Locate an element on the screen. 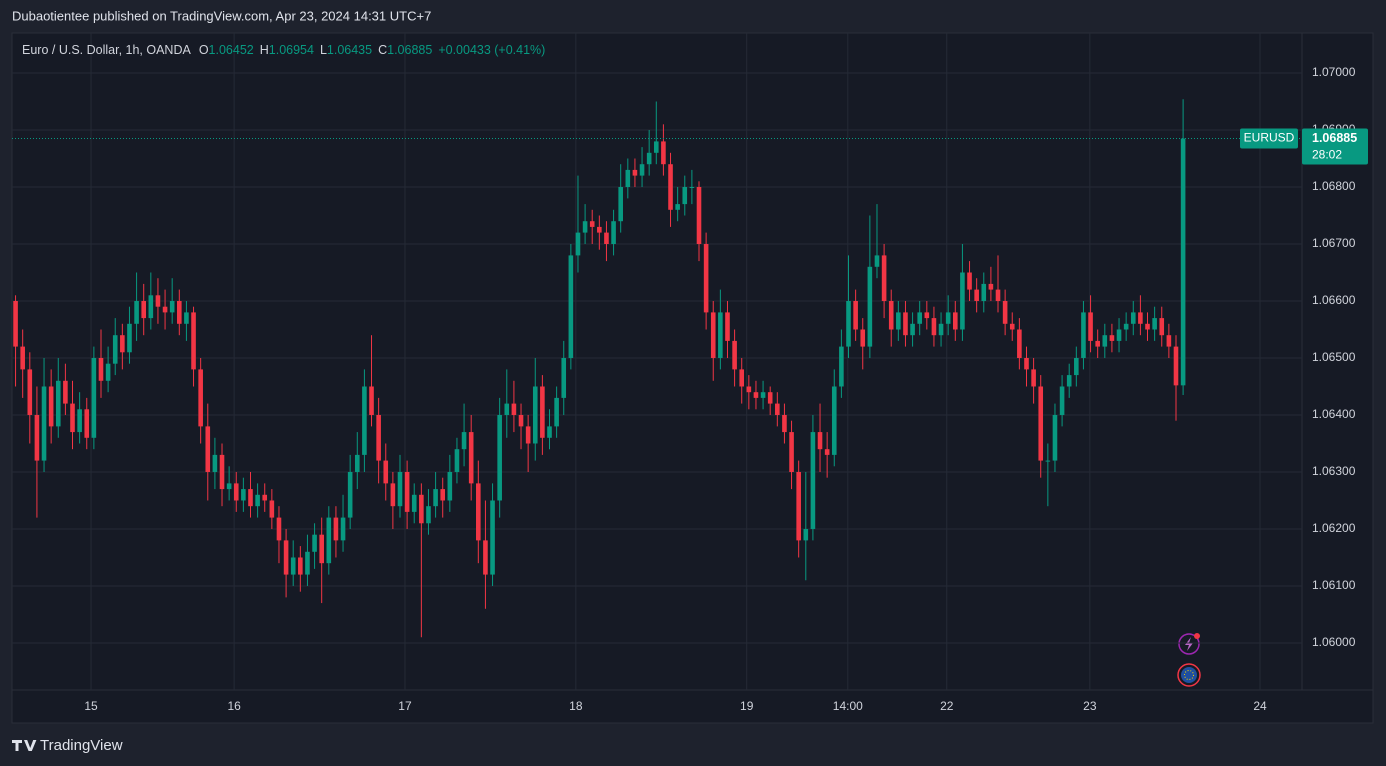 This screenshot has width=1386, height=766. x-tick-label: 17 is located at coordinates (405, 706).